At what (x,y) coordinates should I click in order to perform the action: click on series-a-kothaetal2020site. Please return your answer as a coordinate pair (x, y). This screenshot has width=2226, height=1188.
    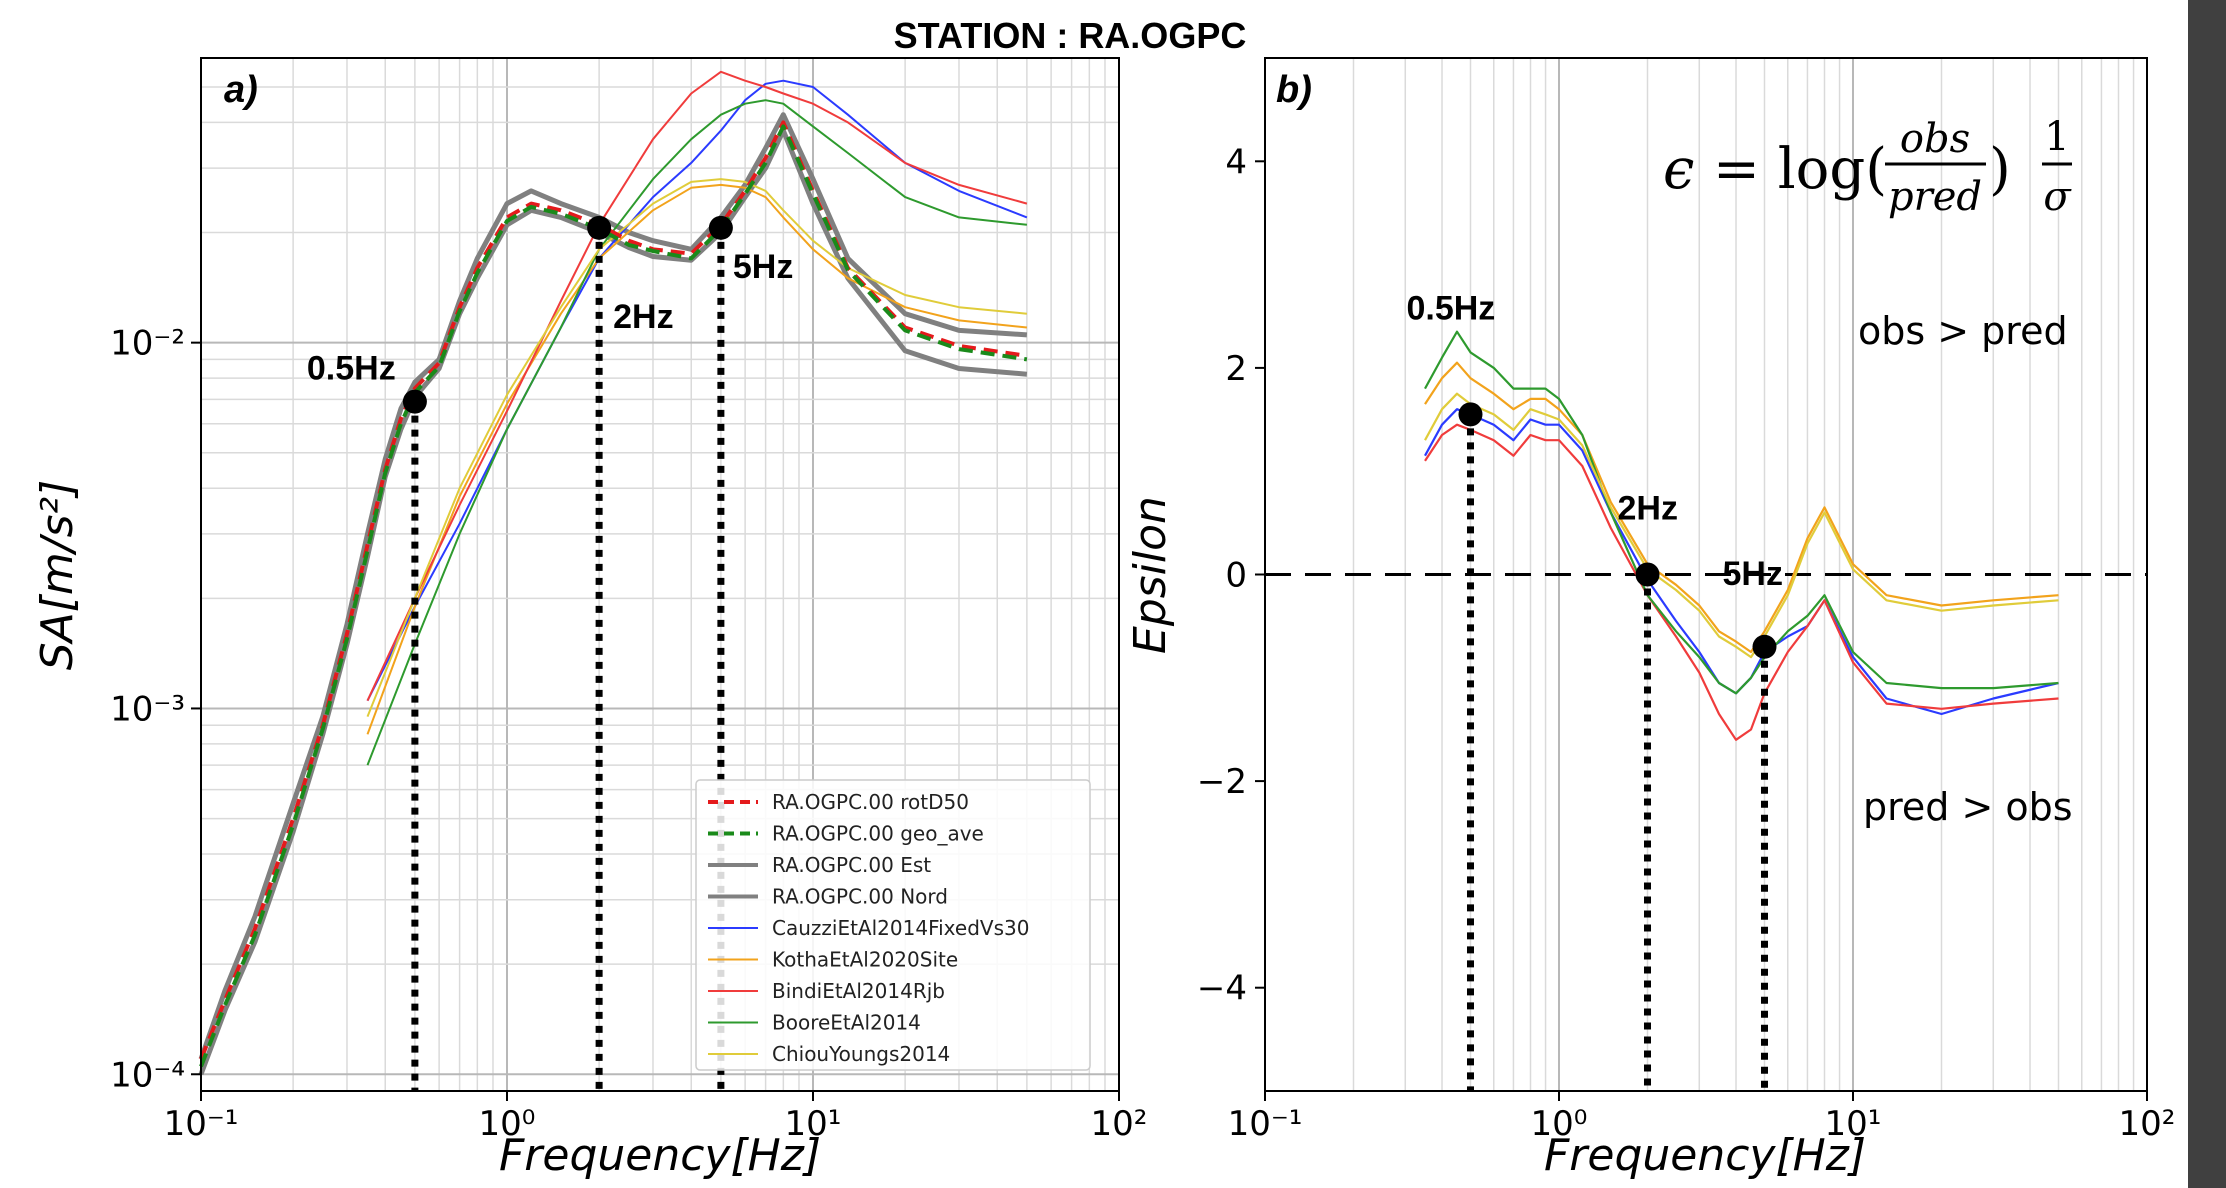
    Looking at the image, I should click on (697, 459).